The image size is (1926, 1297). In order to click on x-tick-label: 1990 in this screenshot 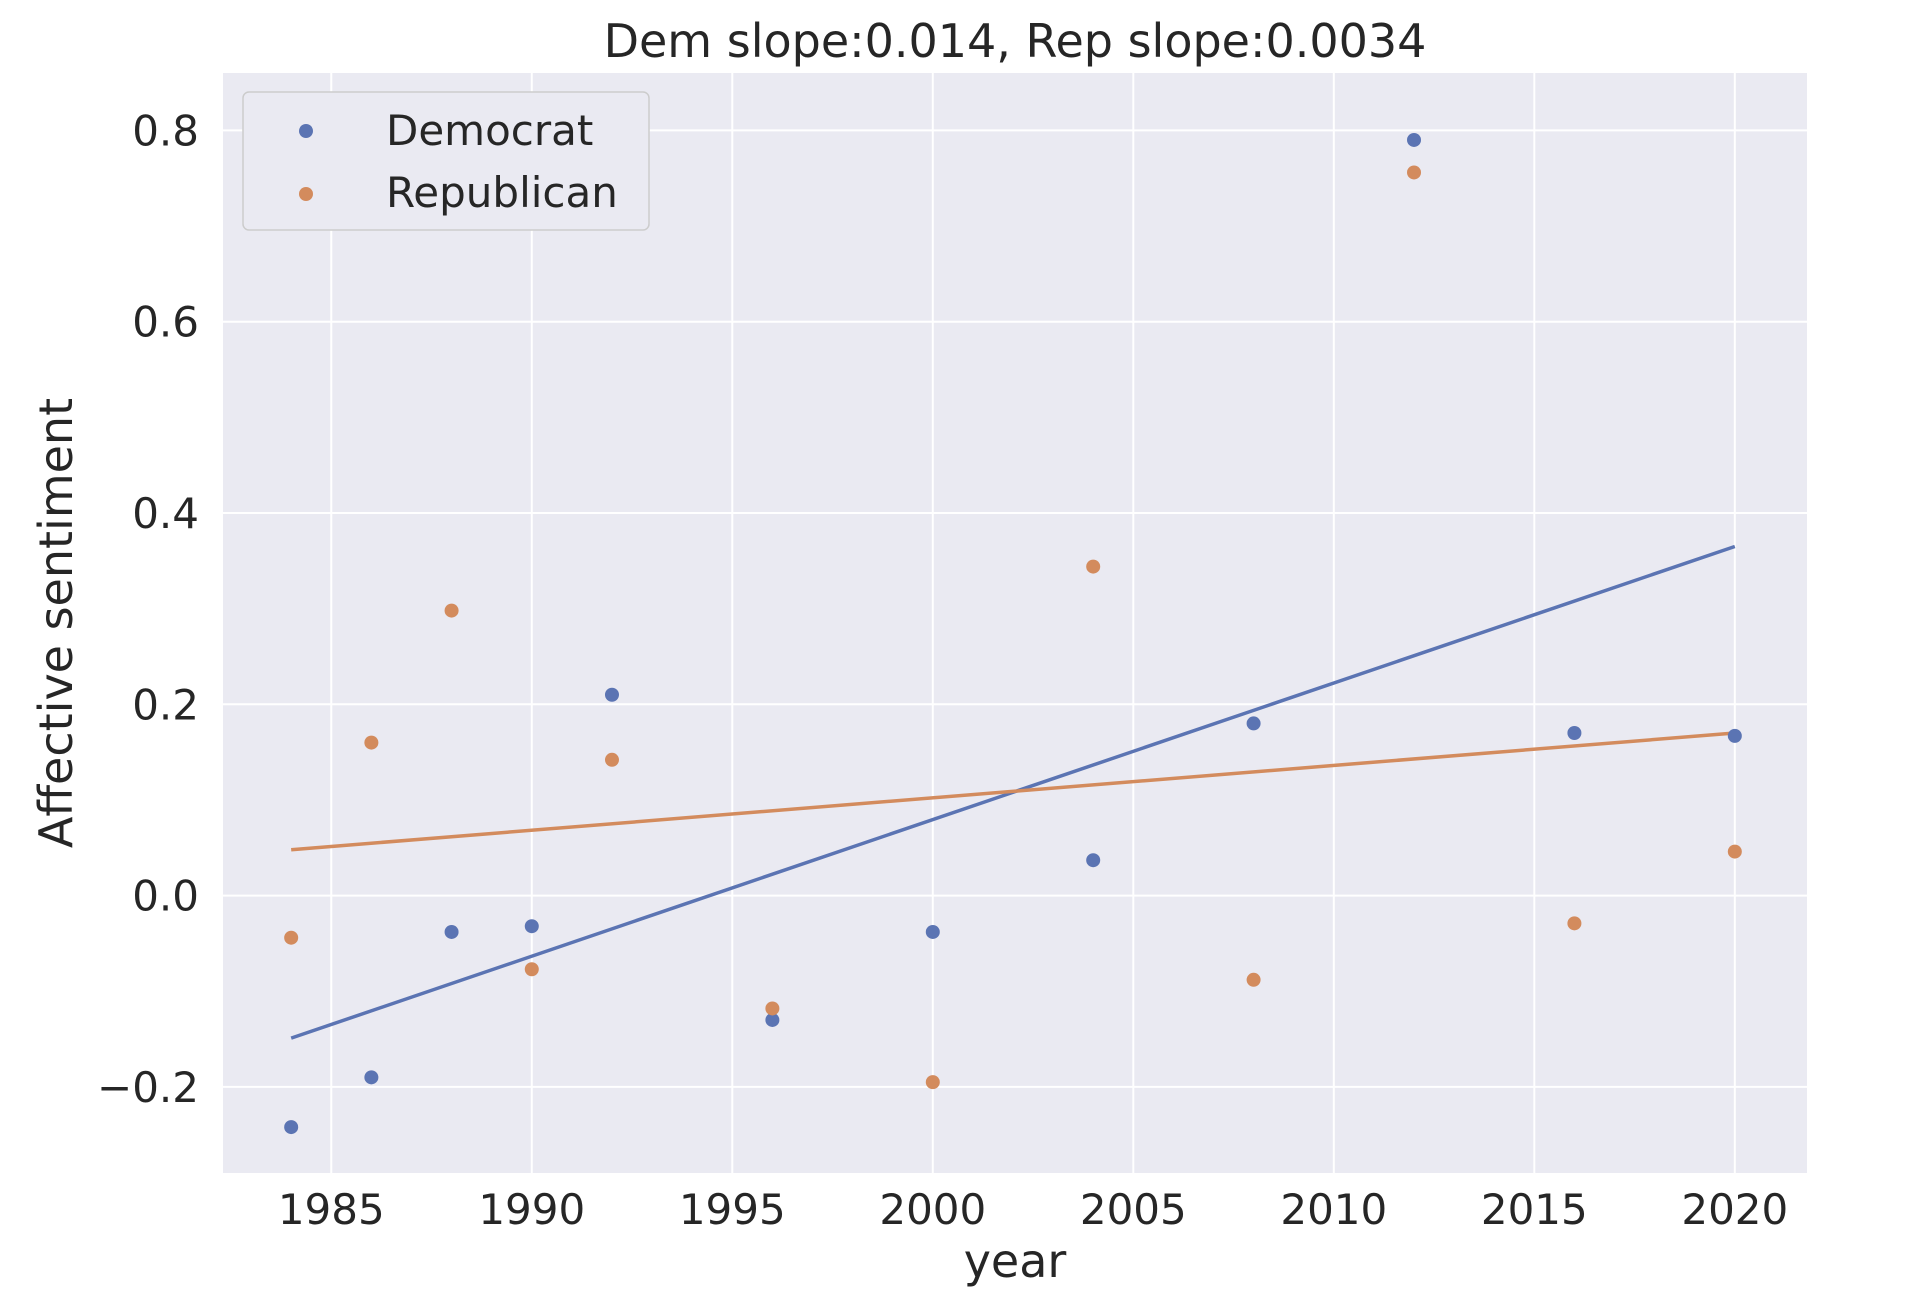, I will do `click(531, 1209)`.